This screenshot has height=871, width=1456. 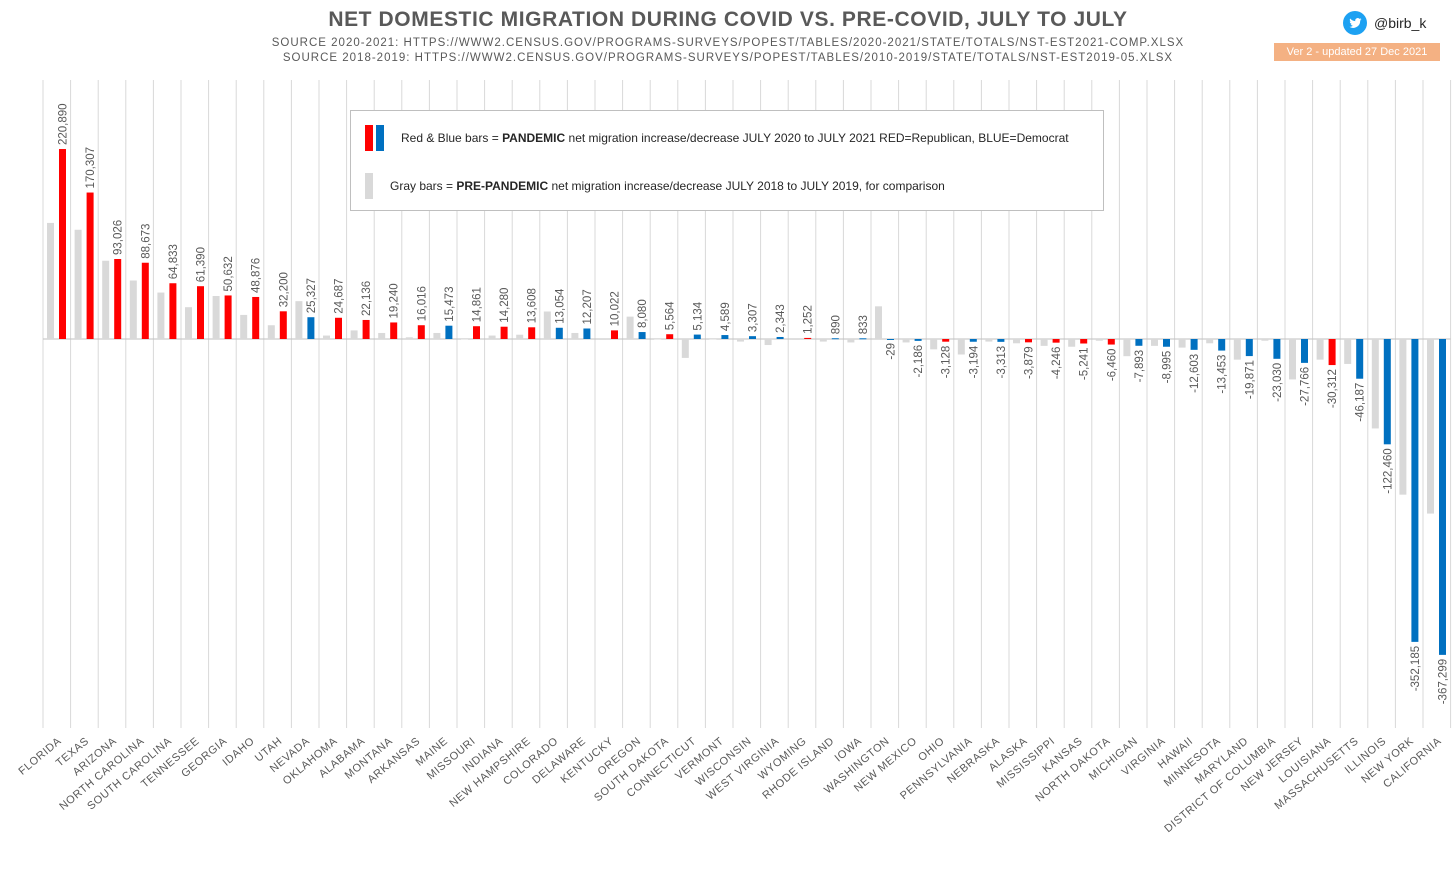 I want to click on data-label-arkansas: 16,016, so click(x=422, y=303).